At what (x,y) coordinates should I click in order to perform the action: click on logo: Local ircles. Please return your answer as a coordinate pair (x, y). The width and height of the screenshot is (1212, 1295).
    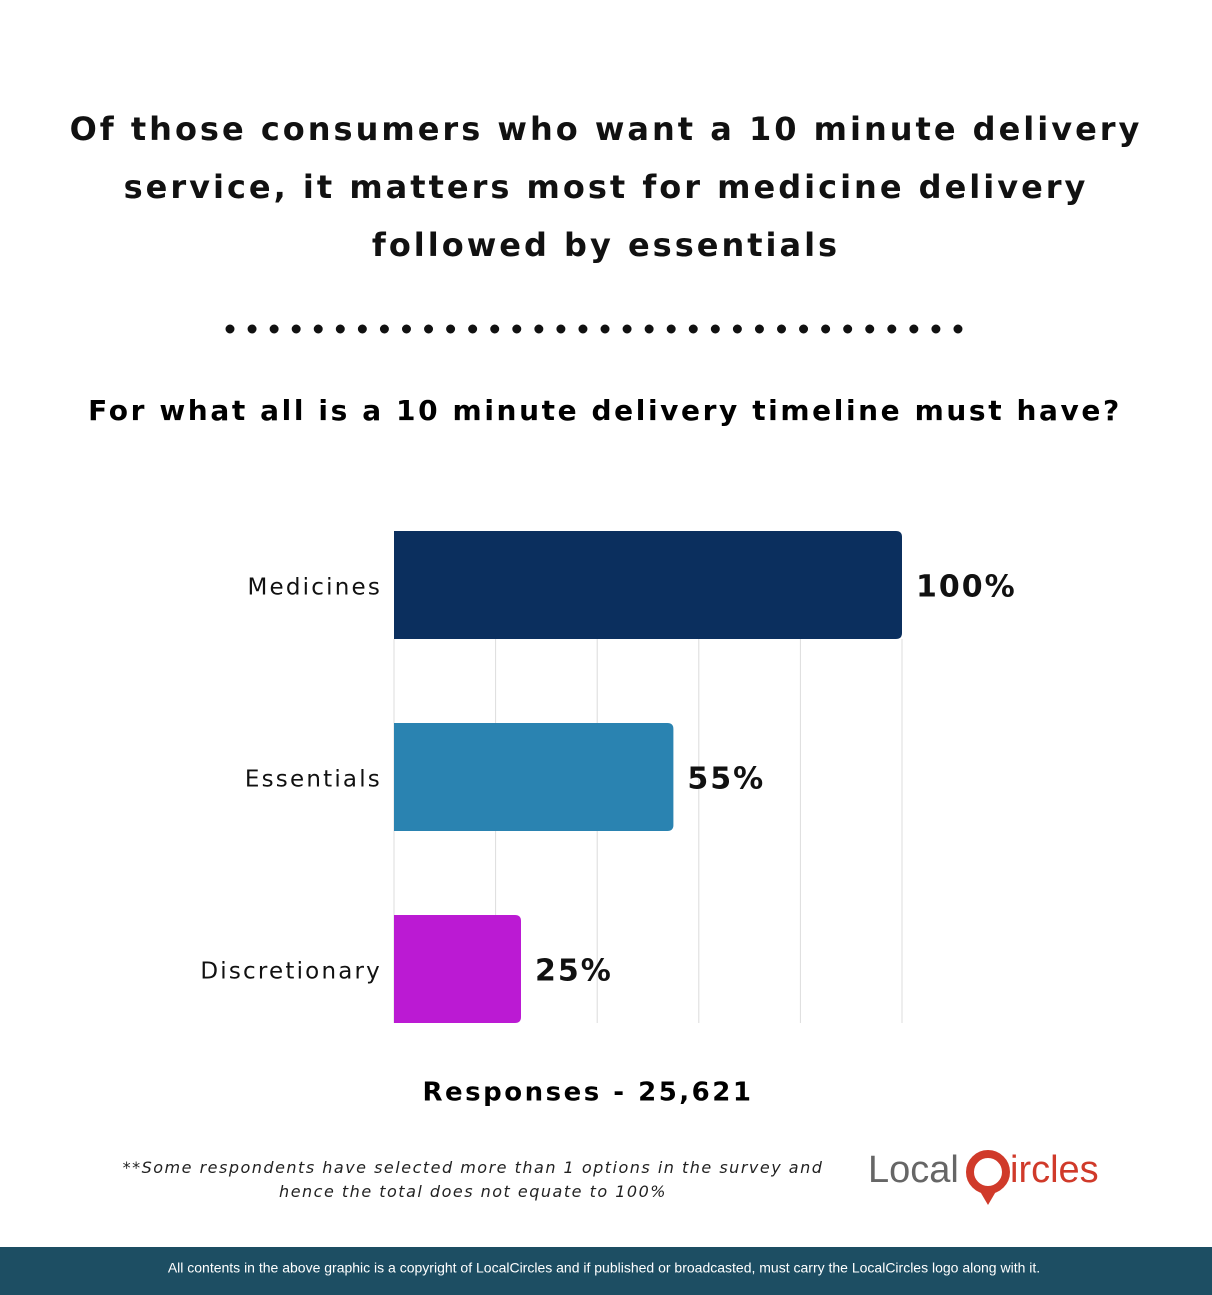
    Looking at the image, I should click on (983, 1177).